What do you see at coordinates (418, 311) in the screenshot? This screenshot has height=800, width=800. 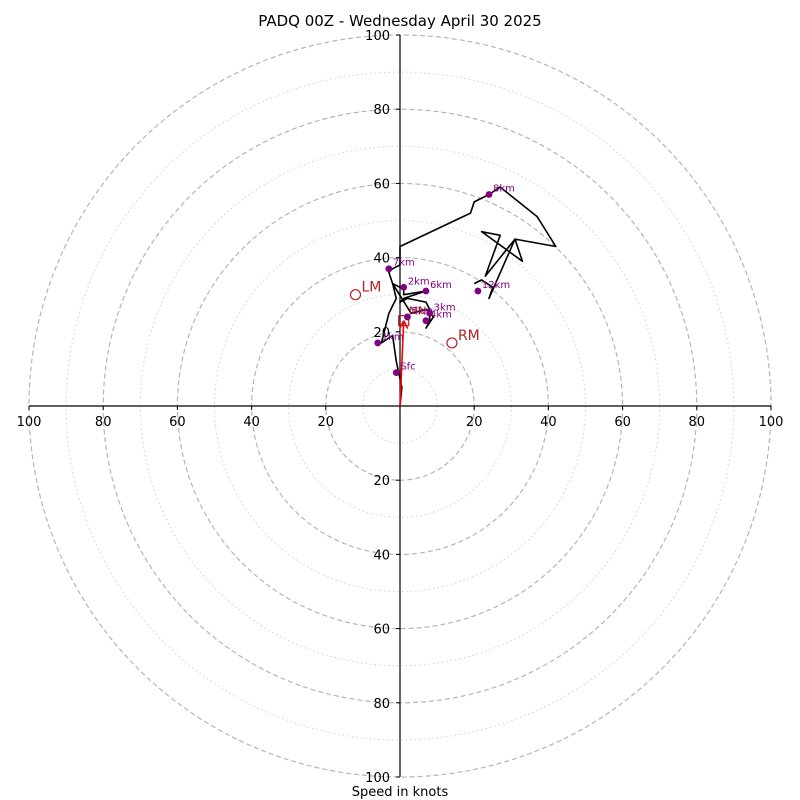 I see `mean-wind-label: MN` at bounding box center [418, 311].